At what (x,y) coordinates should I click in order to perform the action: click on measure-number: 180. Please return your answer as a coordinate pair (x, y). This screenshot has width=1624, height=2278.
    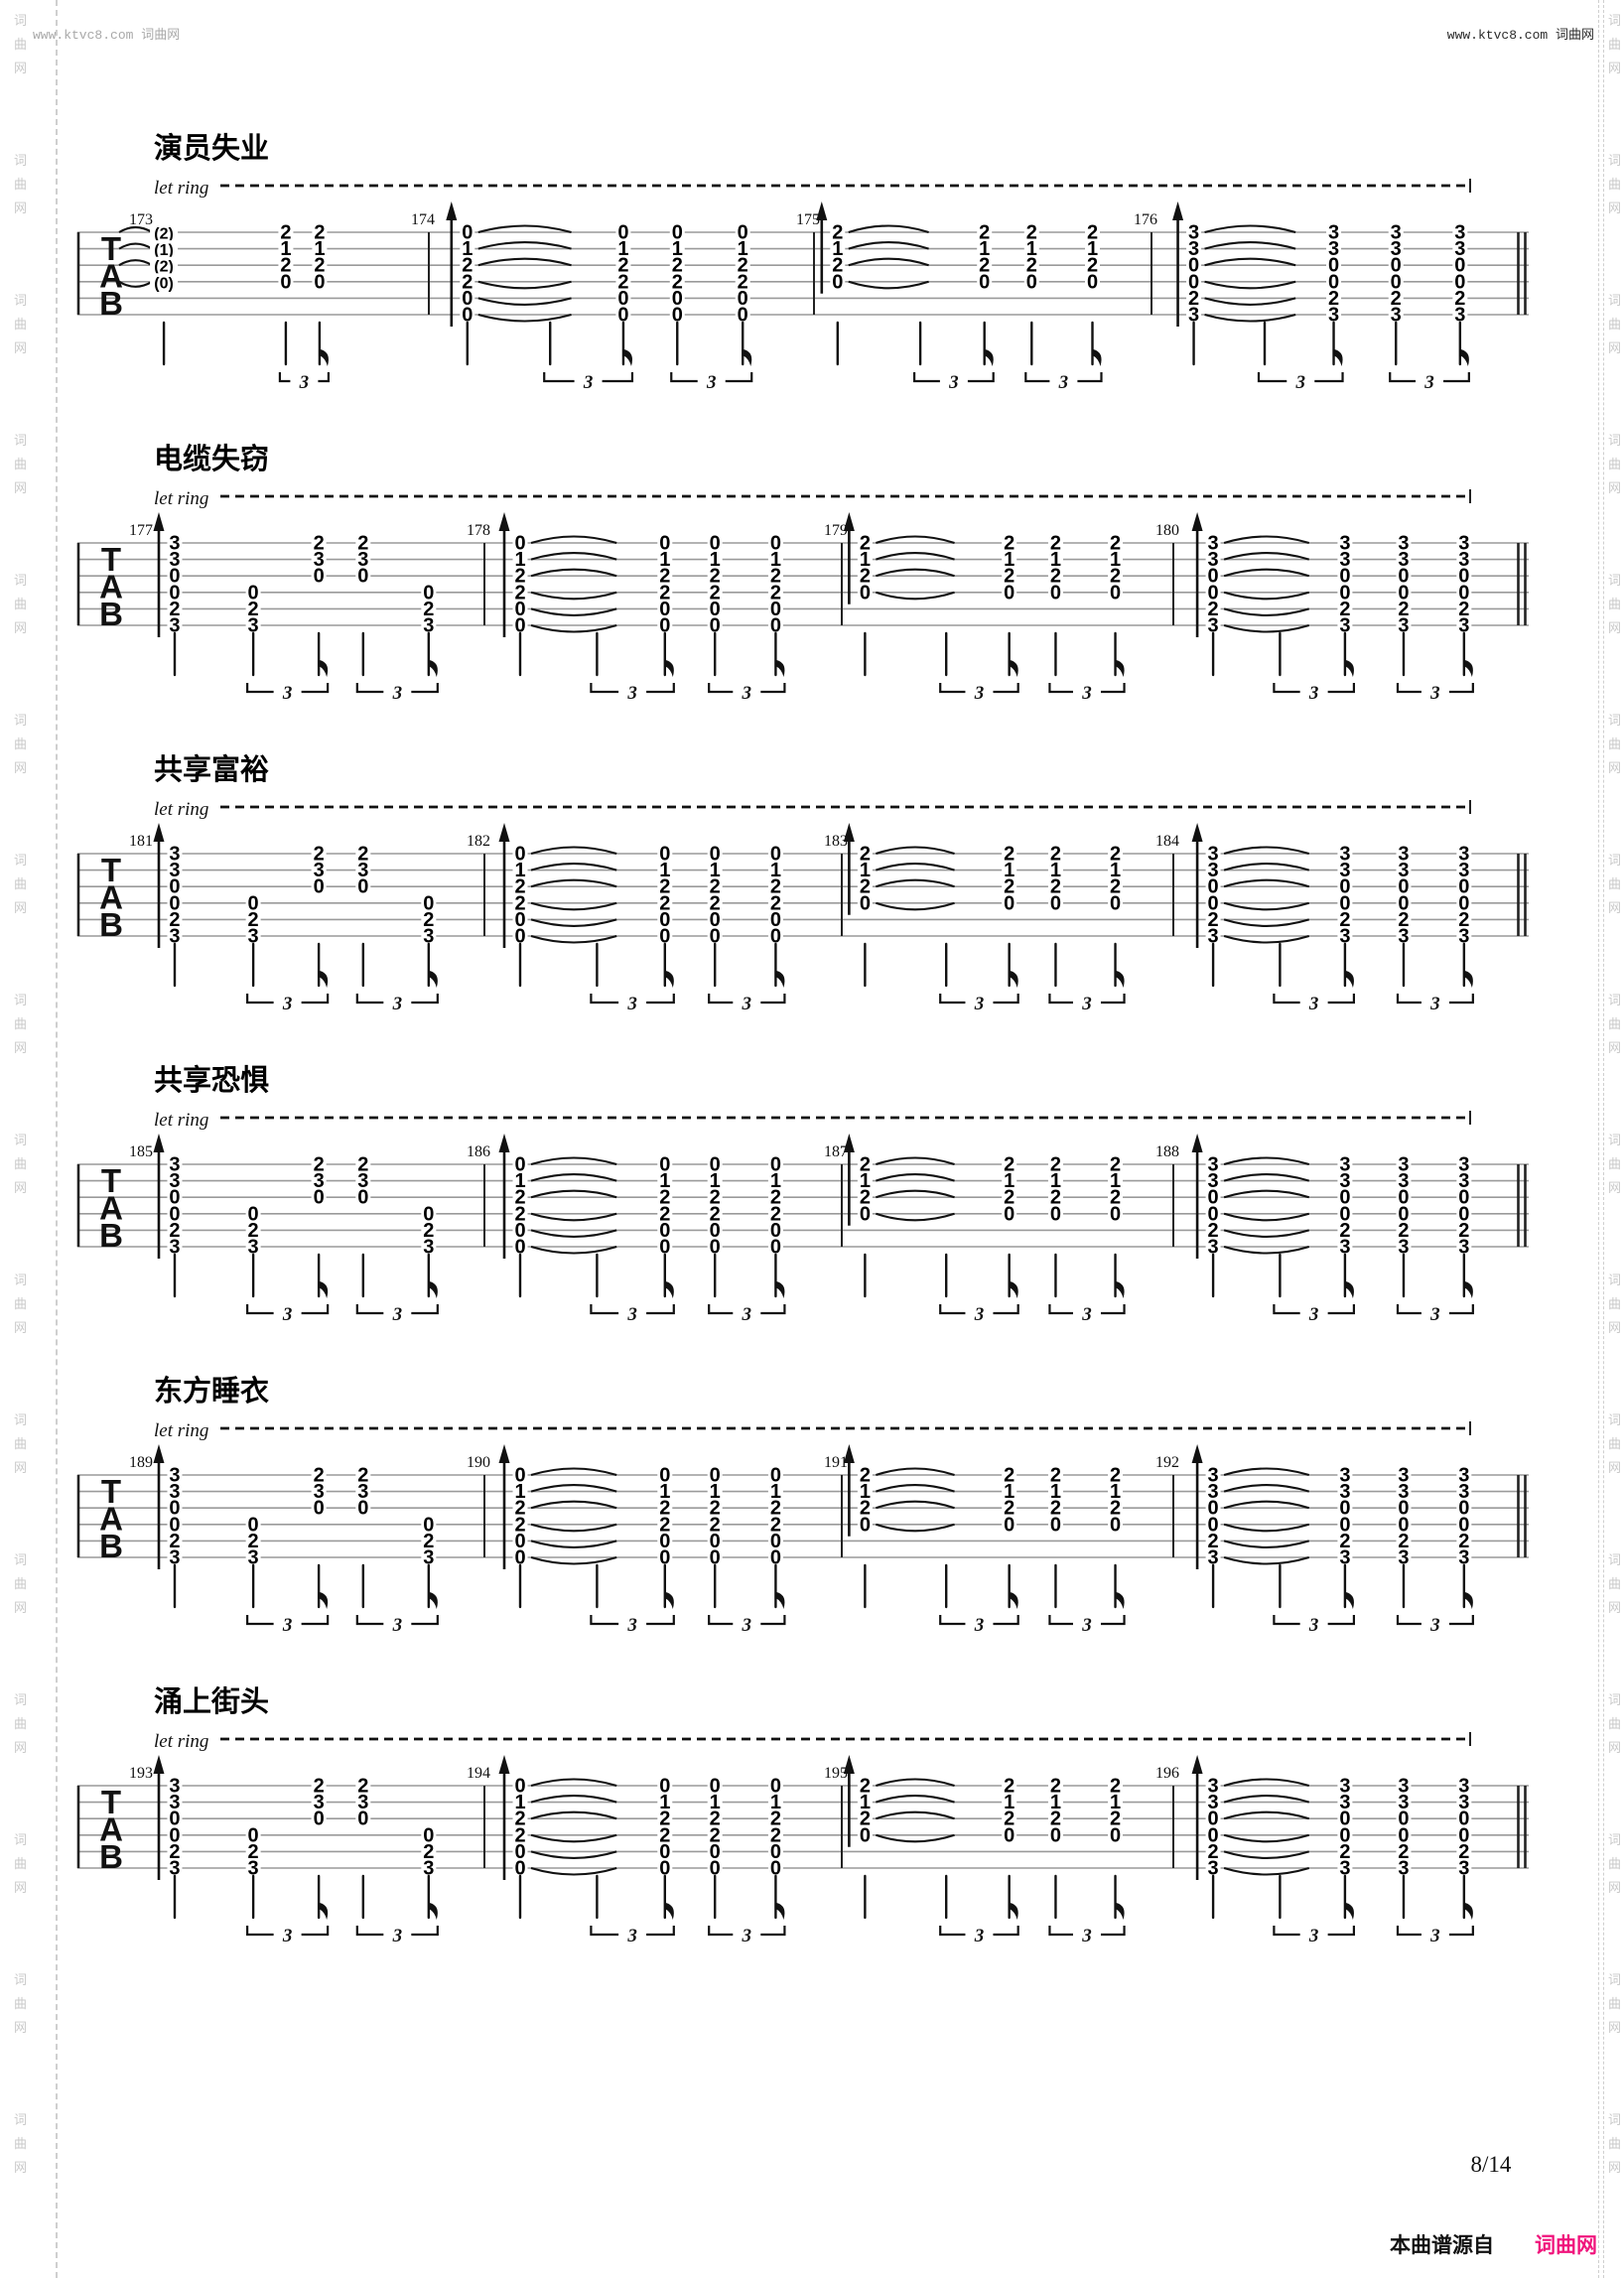
    Looking at the image, I should click on (1167, 530).